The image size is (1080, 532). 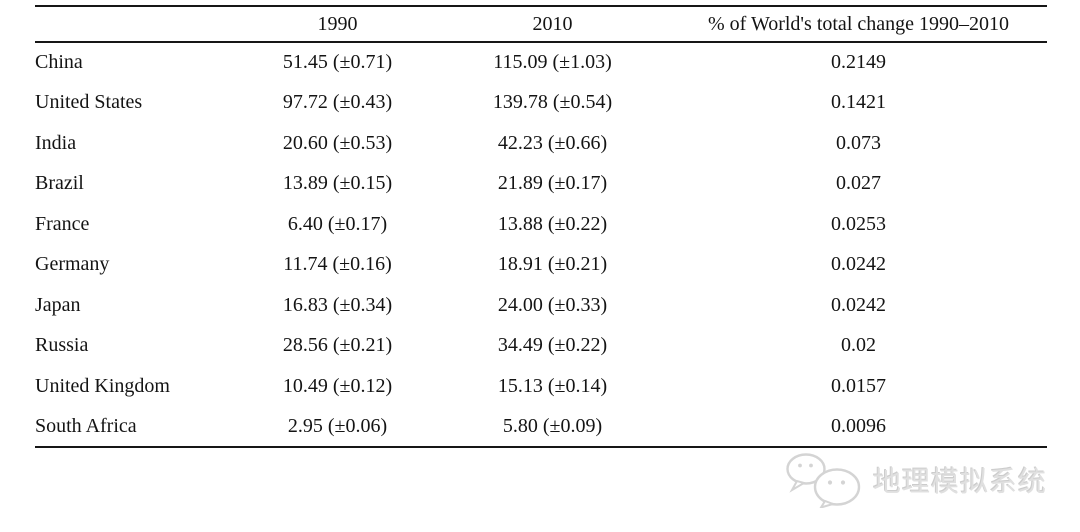 What do you see at coordinates (337, 102) in the screenshot?
I see `value-1990-cell: 97.72 (±0.43)` at bounding box center [337, 102].